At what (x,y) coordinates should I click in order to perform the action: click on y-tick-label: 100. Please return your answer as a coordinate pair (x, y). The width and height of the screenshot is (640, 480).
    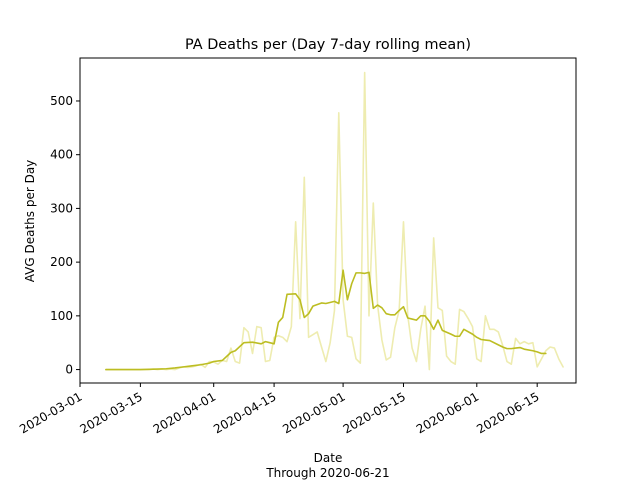
    Looking at the image, I should click on (61, 316).